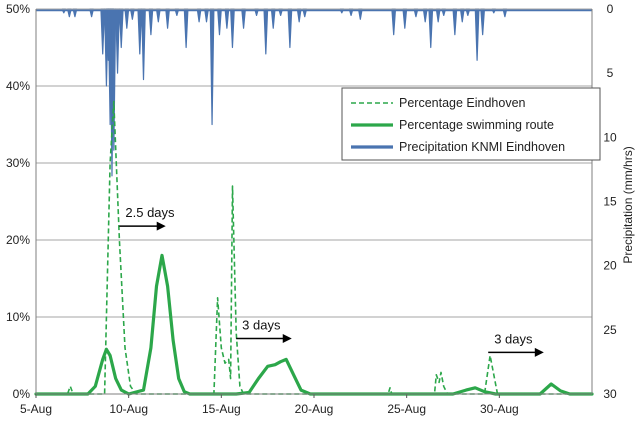 Image resolution: width=640 pixels, height=422 pixels. What do you see at coordinates (610, 9) in the screenshot?
I see `y-right-tick-label: 0` at bounding box center [610, 9].